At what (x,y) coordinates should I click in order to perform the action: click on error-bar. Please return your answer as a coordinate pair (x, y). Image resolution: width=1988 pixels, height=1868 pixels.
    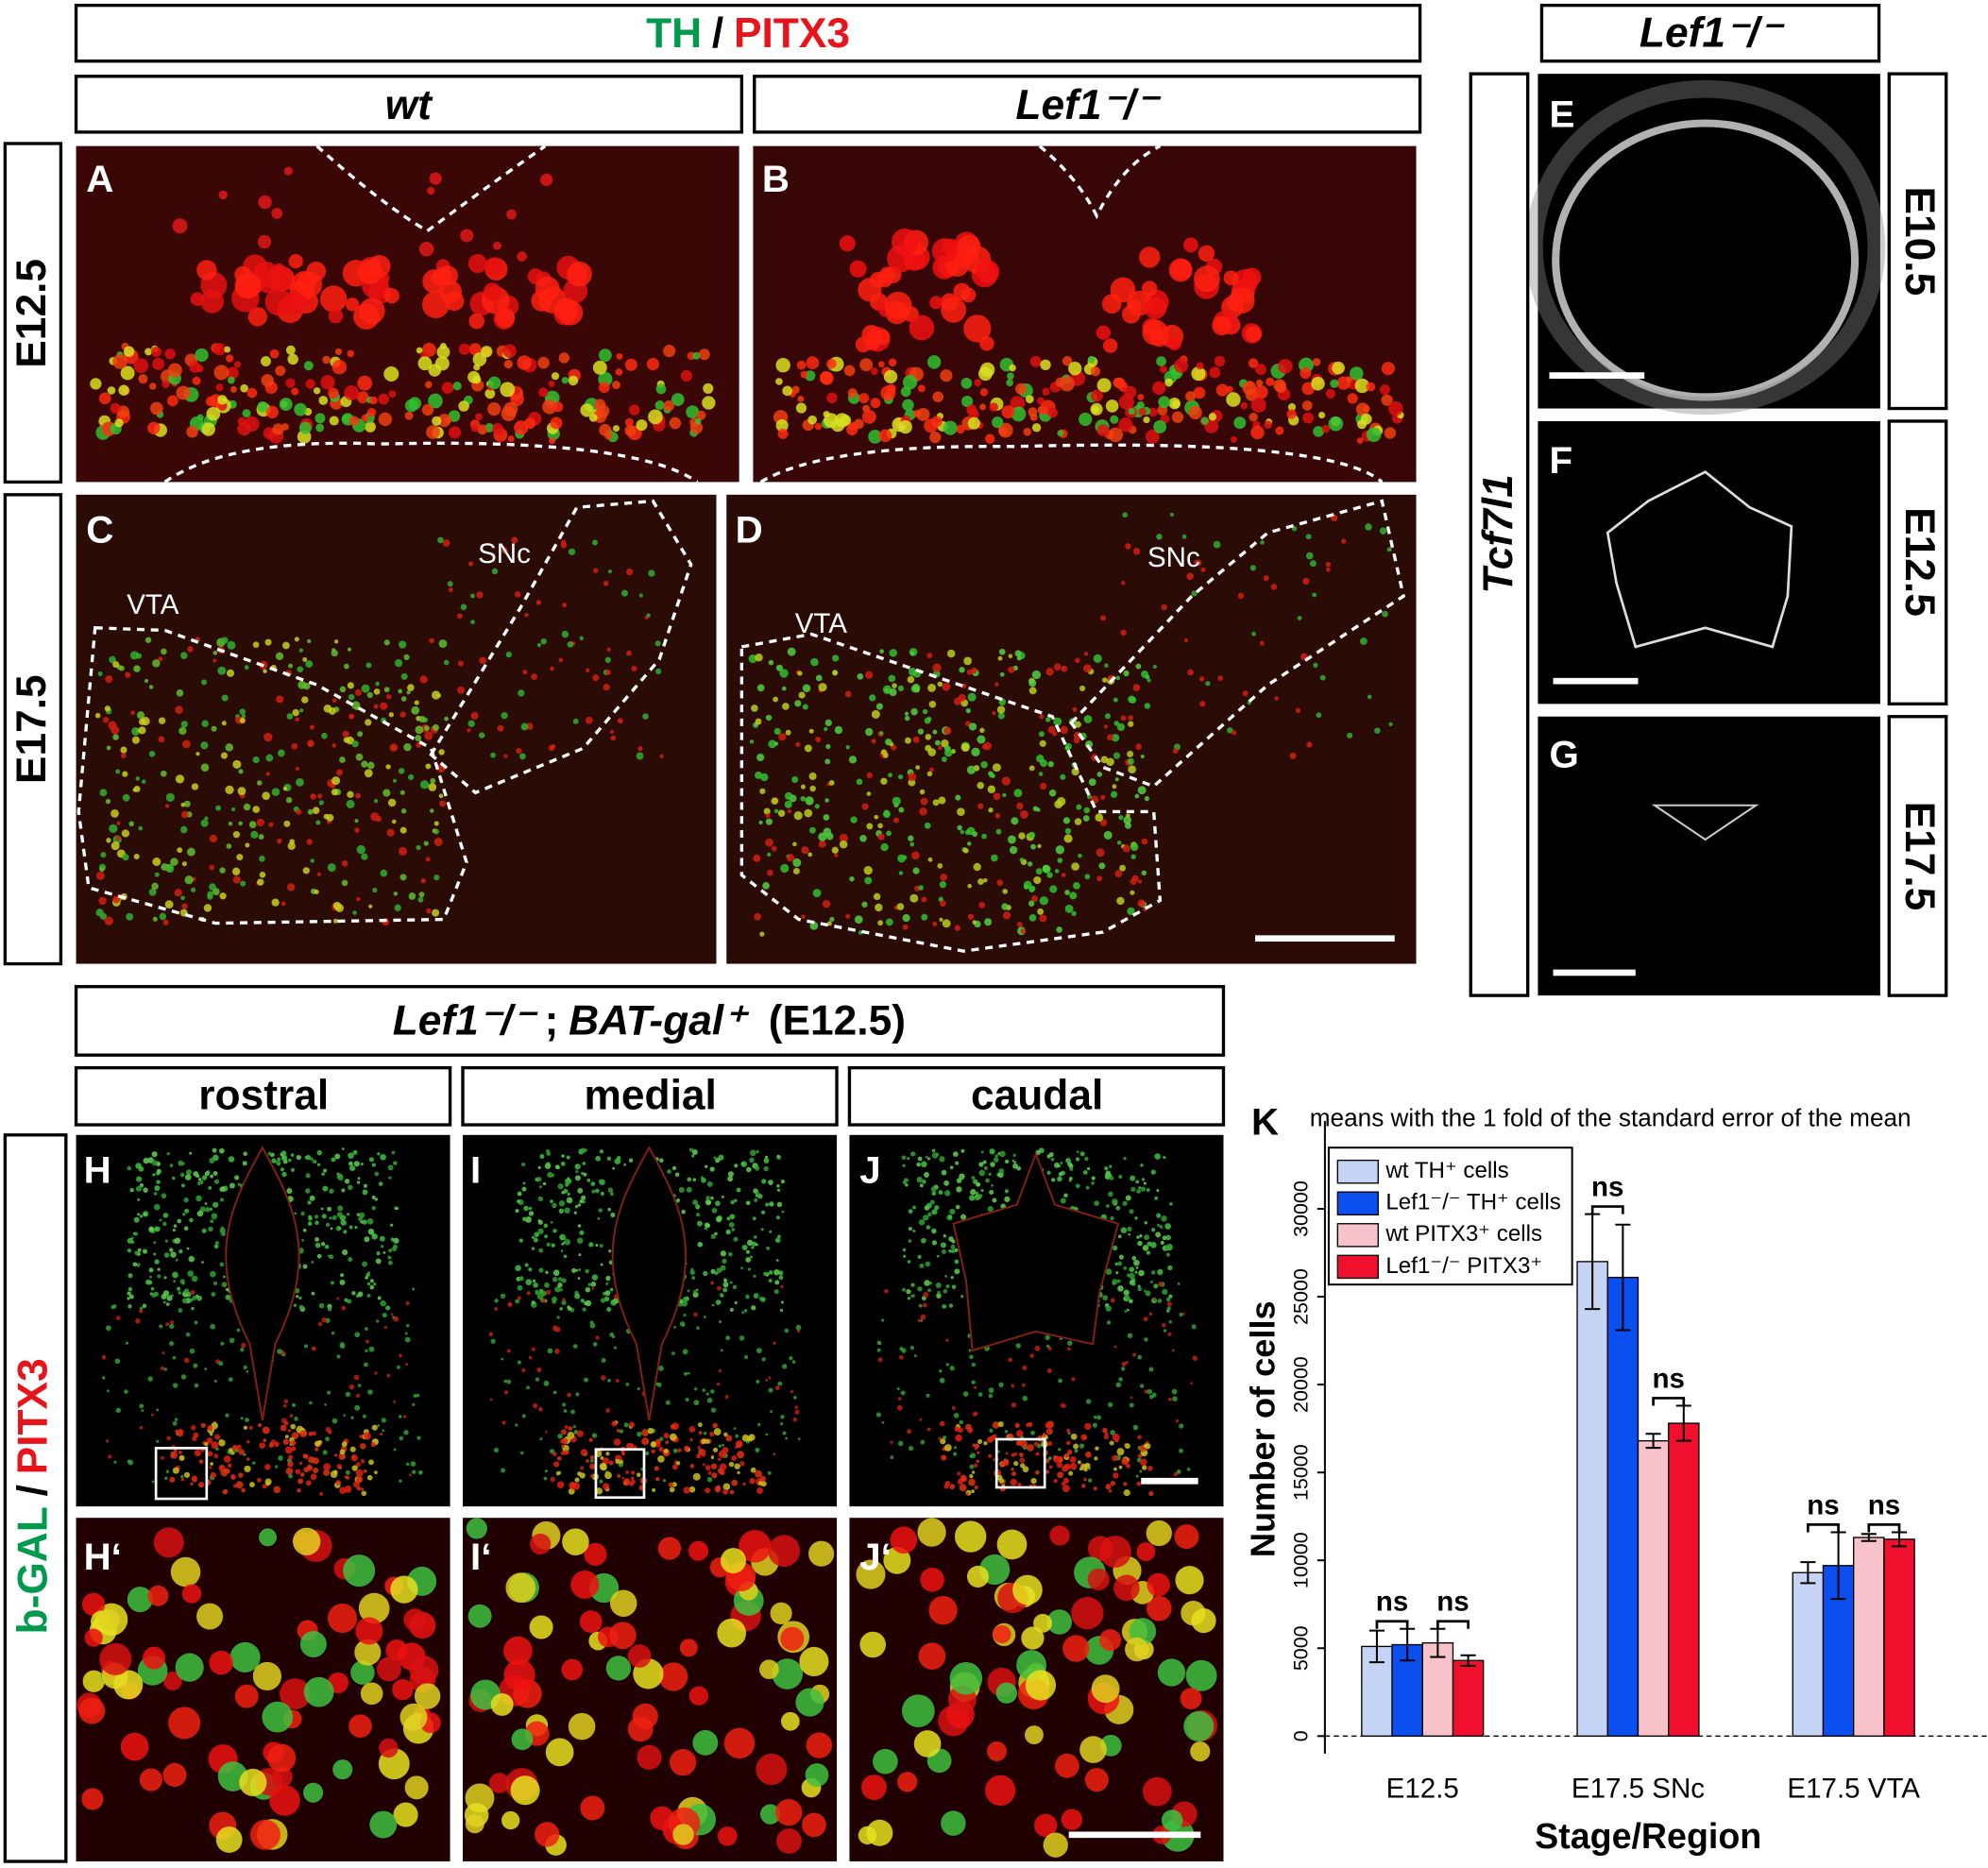
    Looking at the image, I should click on (1593, 1262).